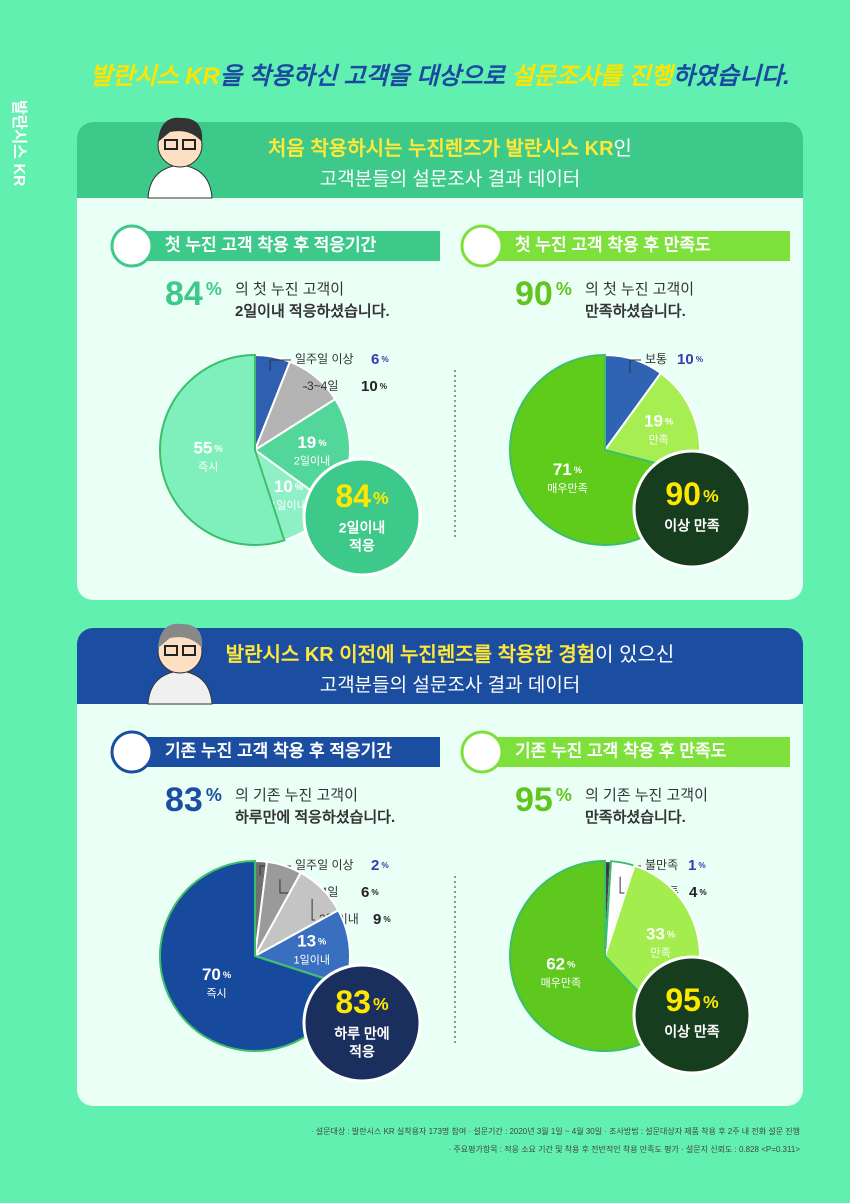 The height and width of the screenshot is (1203, 850). I want to click on value-label: 4%, so click(698, 892).